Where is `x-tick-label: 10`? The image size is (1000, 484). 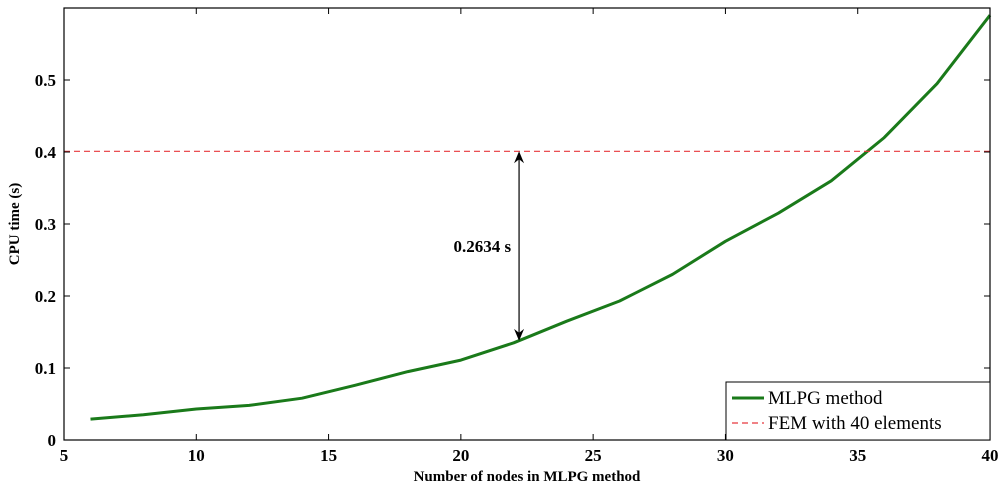 x-tick-label: 10 is located at coordinates (196, 455).